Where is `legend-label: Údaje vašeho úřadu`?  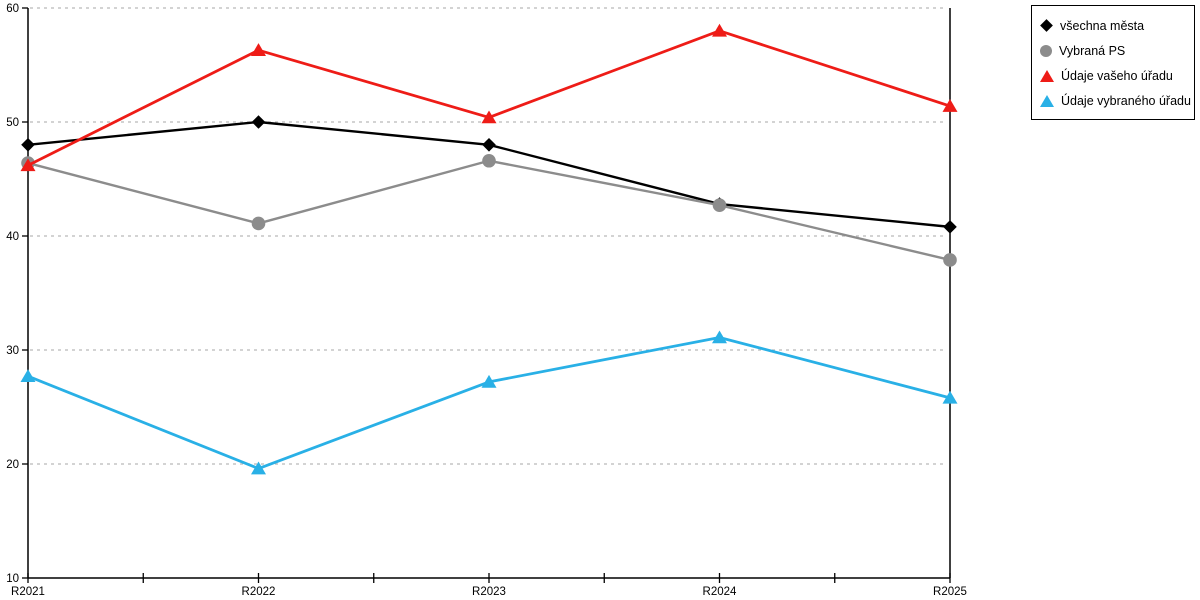
legend-label: Údaje vašeho úřadu is located at coordinates (1117, 75).